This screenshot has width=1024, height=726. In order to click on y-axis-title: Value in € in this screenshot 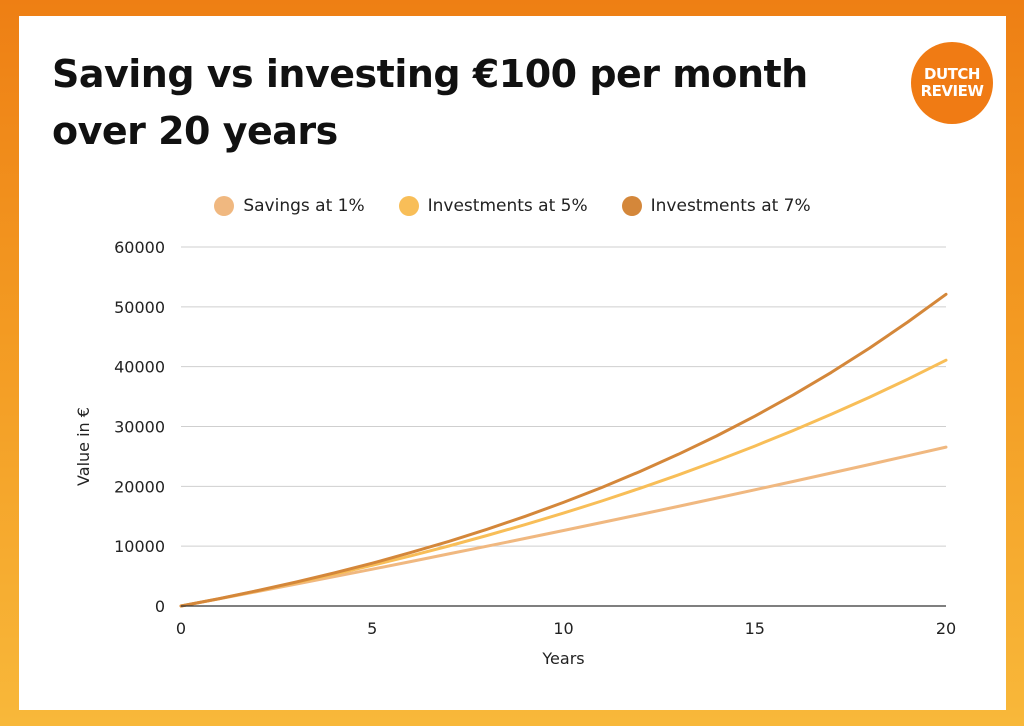, I will do `click(83, 446)`.